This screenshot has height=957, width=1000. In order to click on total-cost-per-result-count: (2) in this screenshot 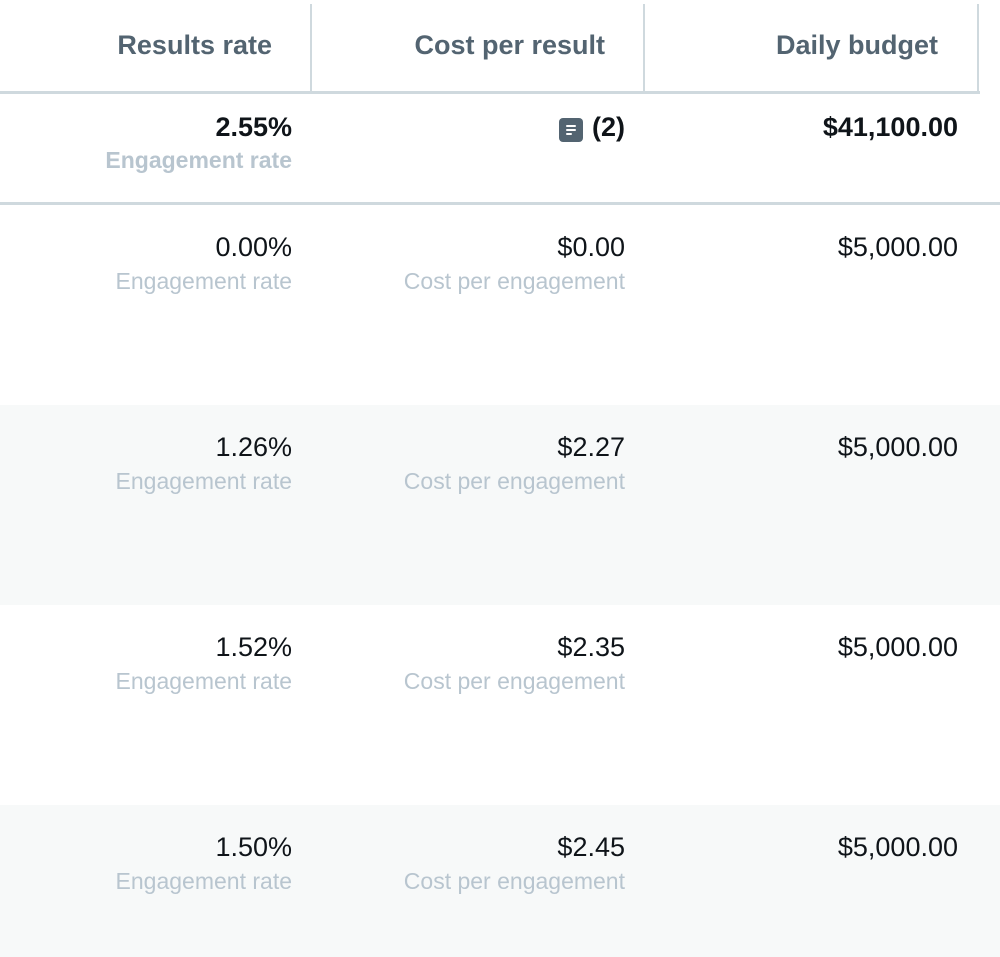, I will do `click(608, 127)`.